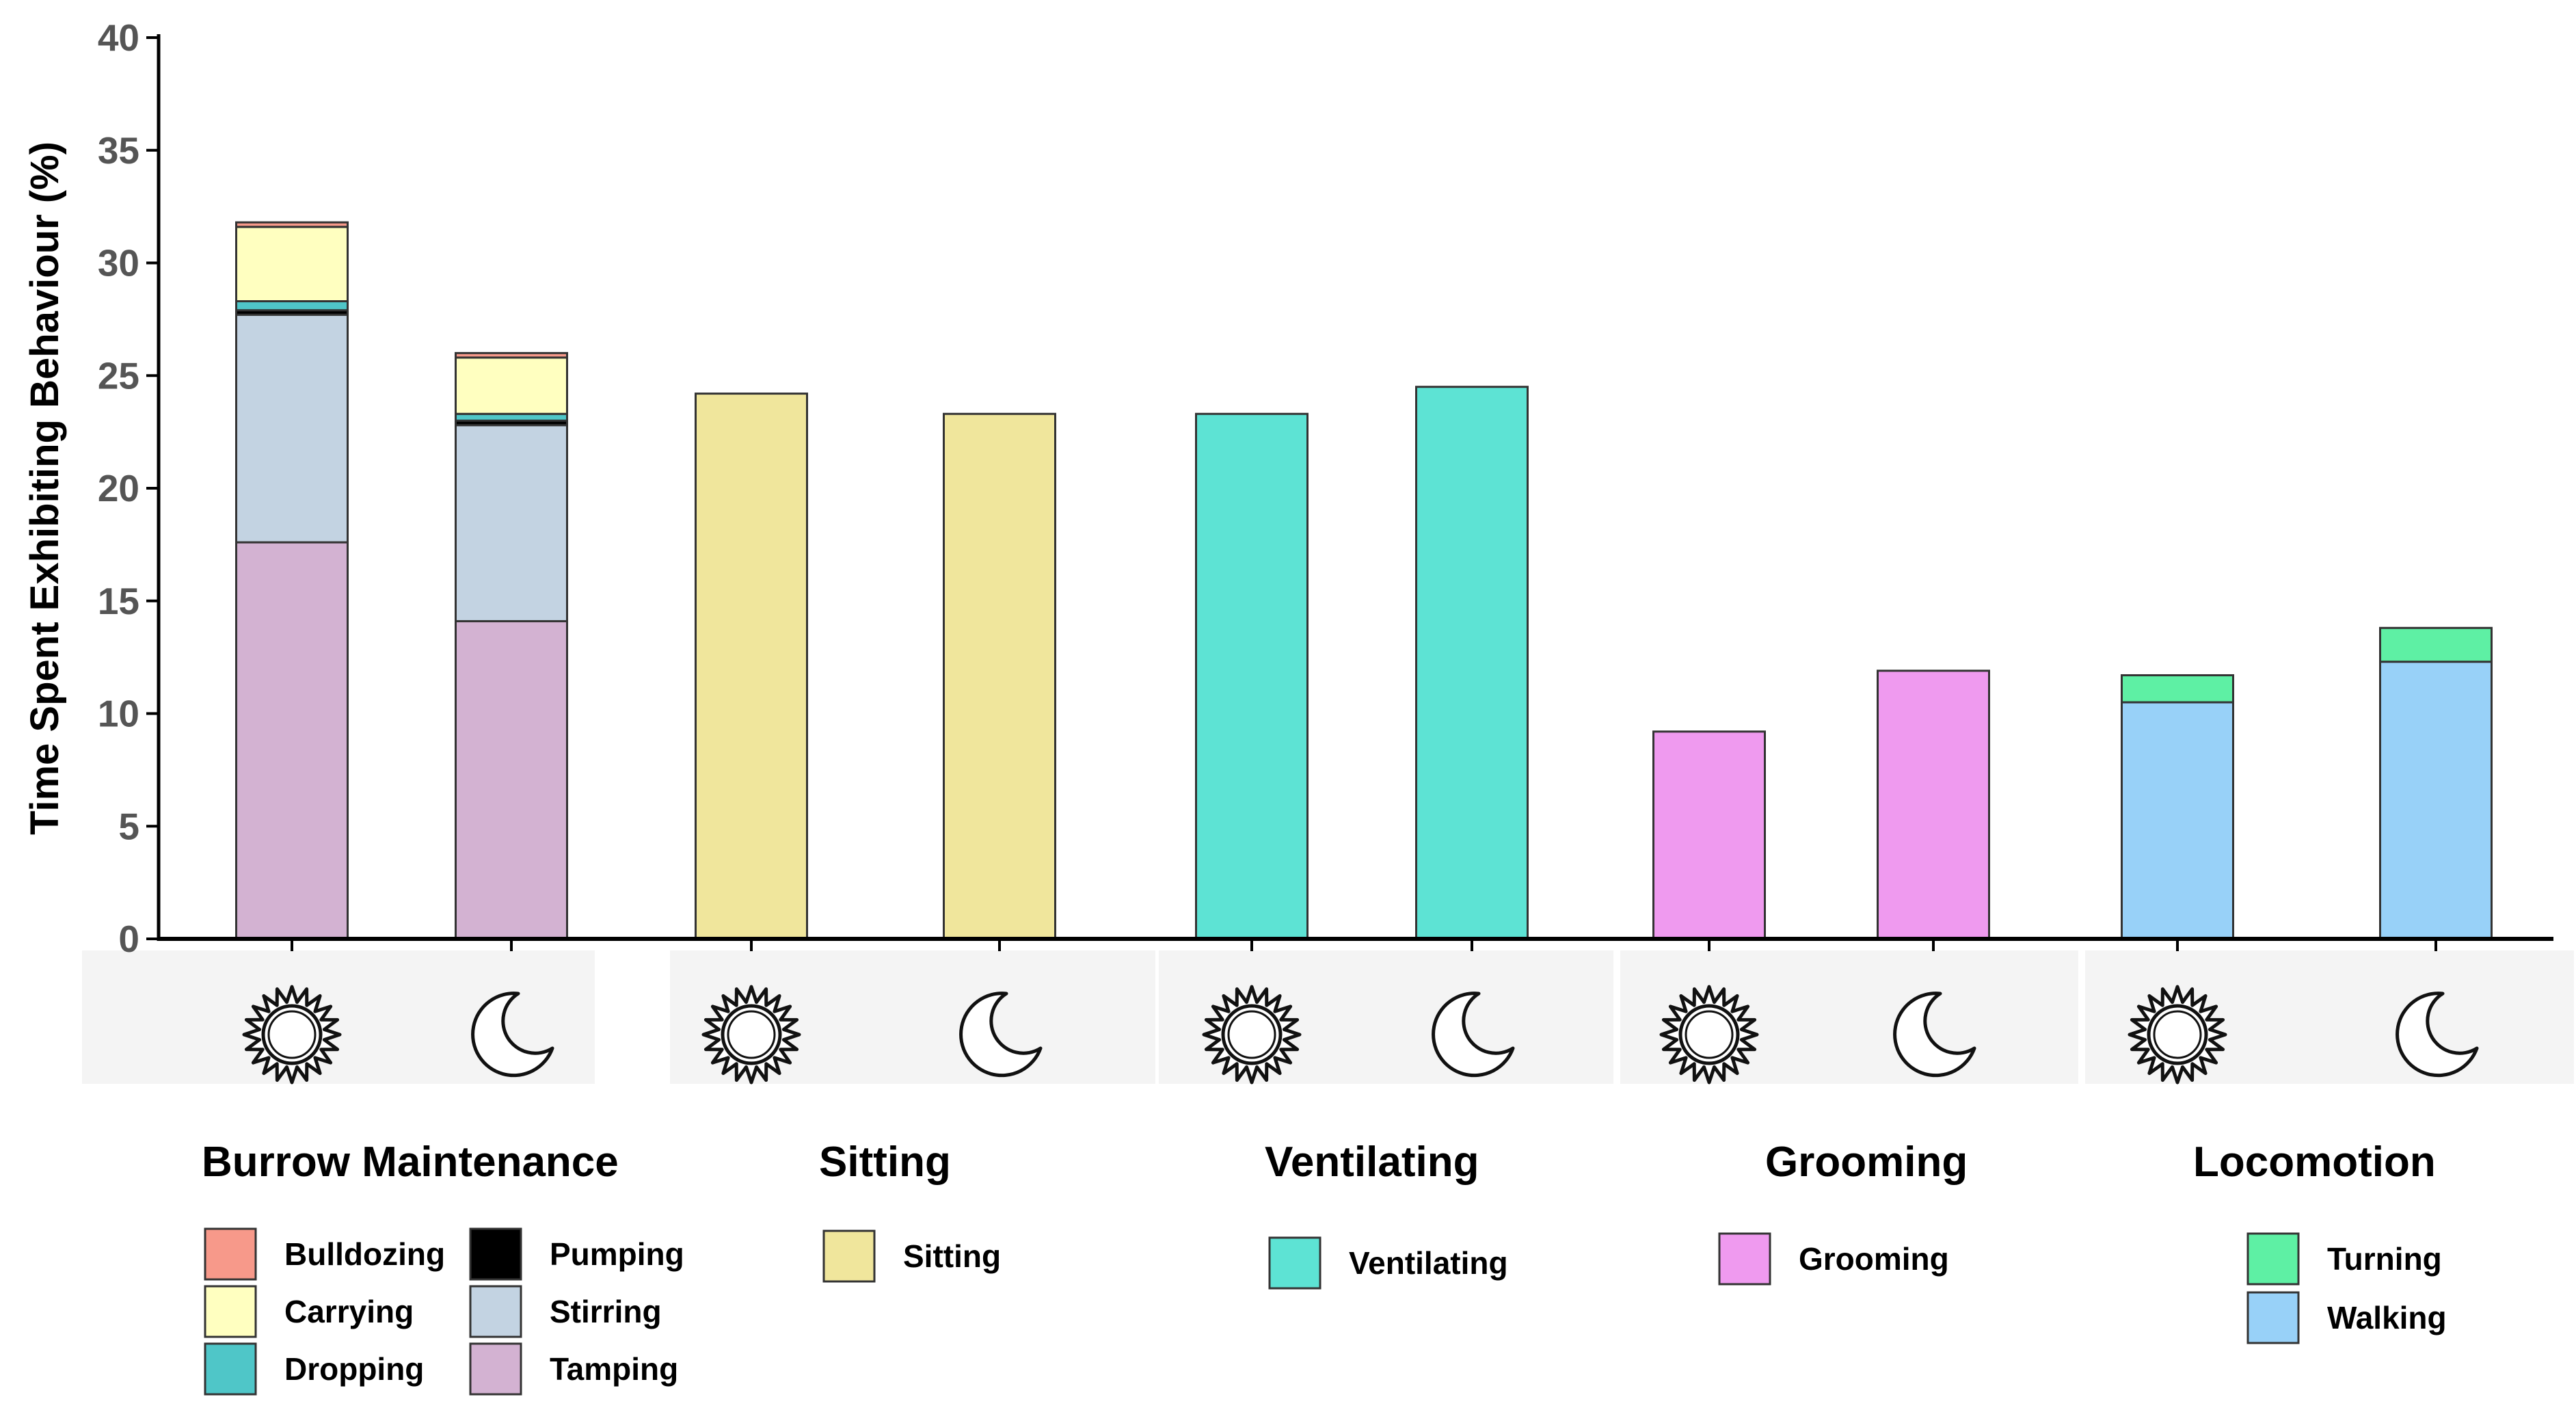 The image size is (2576, 1423). Describe the element at coordinates (364, 1254) in the screenshot. I see `legend-label: Bulldozing` at that location.